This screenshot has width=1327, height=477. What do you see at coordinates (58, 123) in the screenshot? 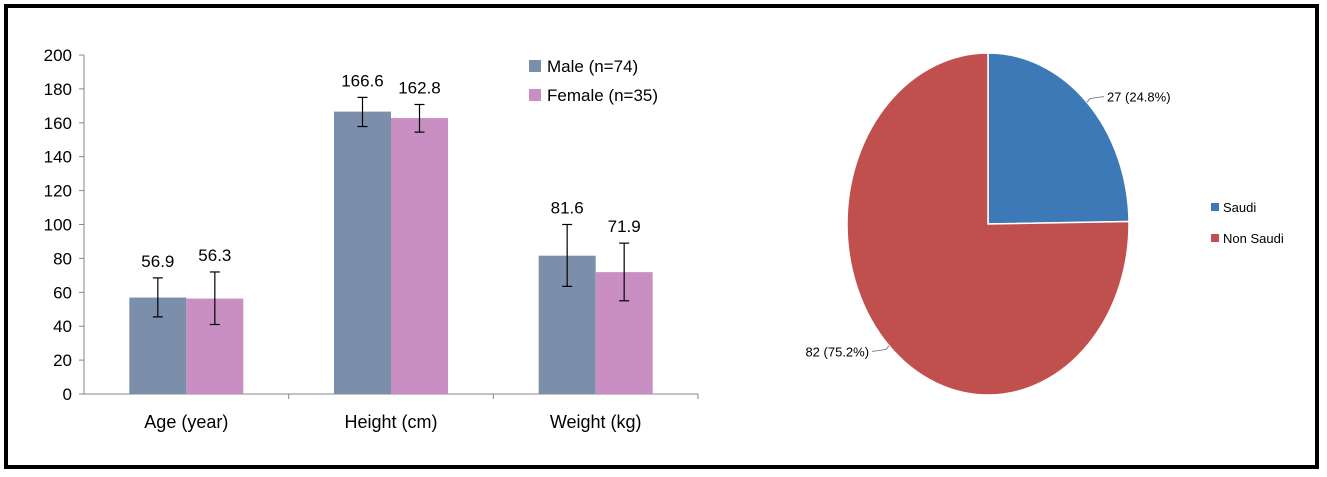
I see `y-tick-label: 160` at bounding box center [58, 123].